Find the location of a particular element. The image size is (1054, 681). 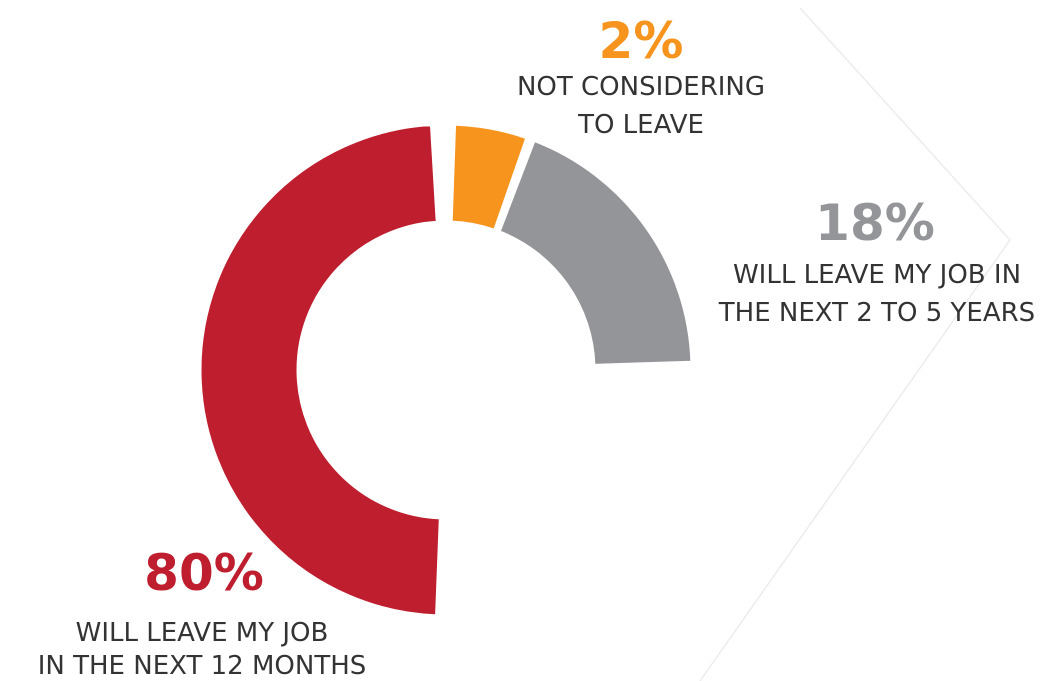

slice-description-line: THE NEXT 2 TO 5 YEARS is located at coordinates (876, 313).